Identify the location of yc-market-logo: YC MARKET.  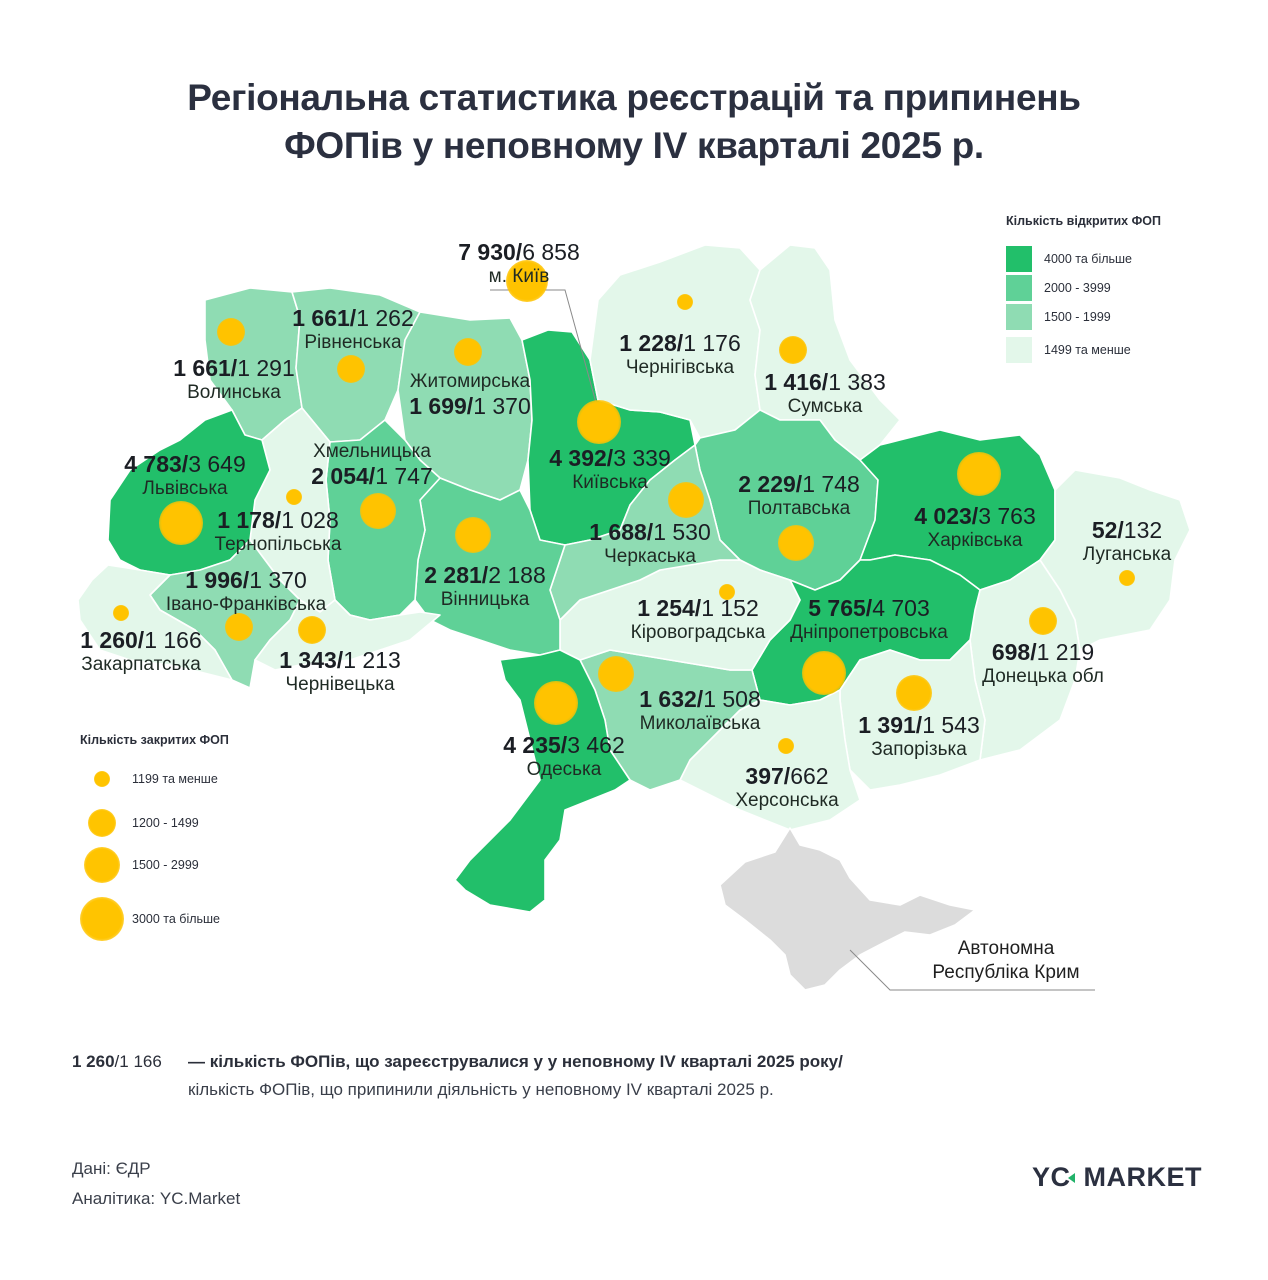
(1117, 1177).